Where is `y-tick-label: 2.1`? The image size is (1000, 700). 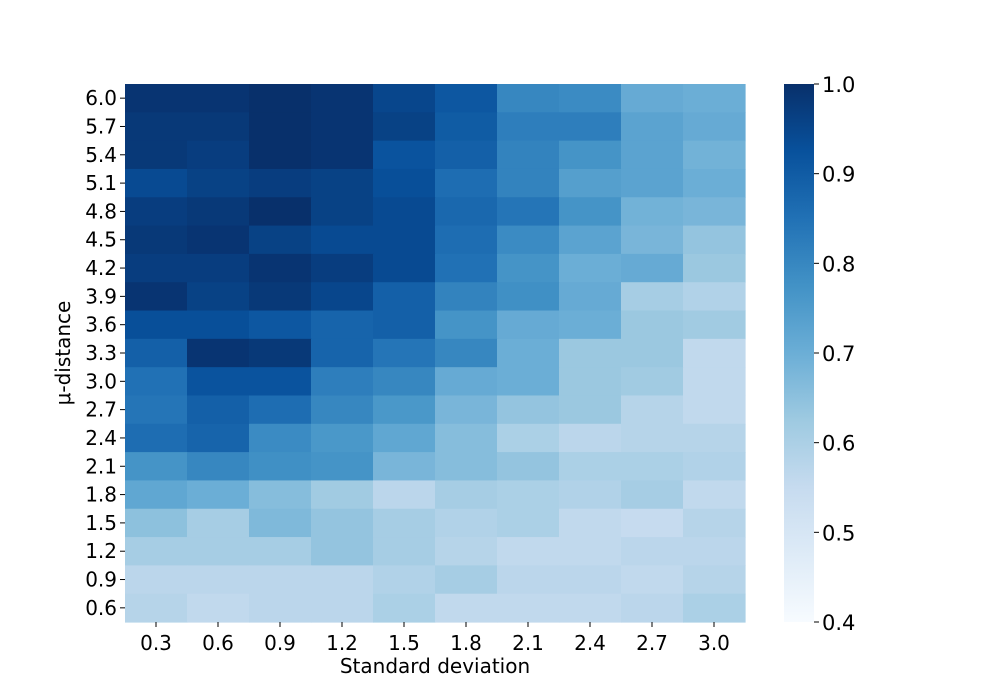
y-tick-label: 2.1 is located at coordinates (101, 466).